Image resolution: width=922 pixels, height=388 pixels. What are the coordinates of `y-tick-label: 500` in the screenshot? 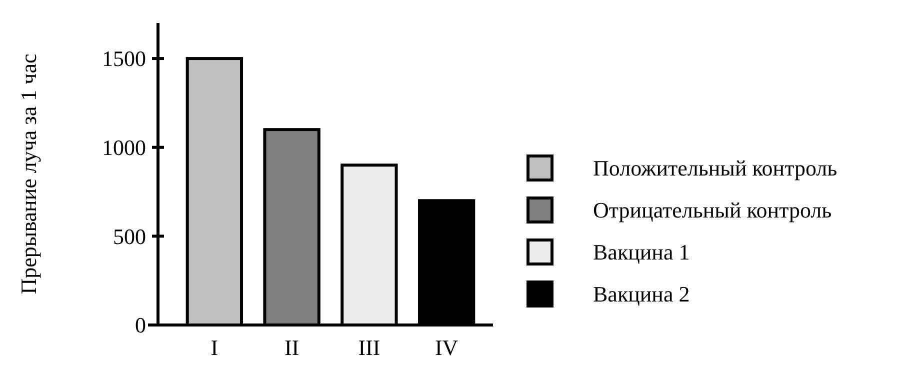 It's located at (129, 236).